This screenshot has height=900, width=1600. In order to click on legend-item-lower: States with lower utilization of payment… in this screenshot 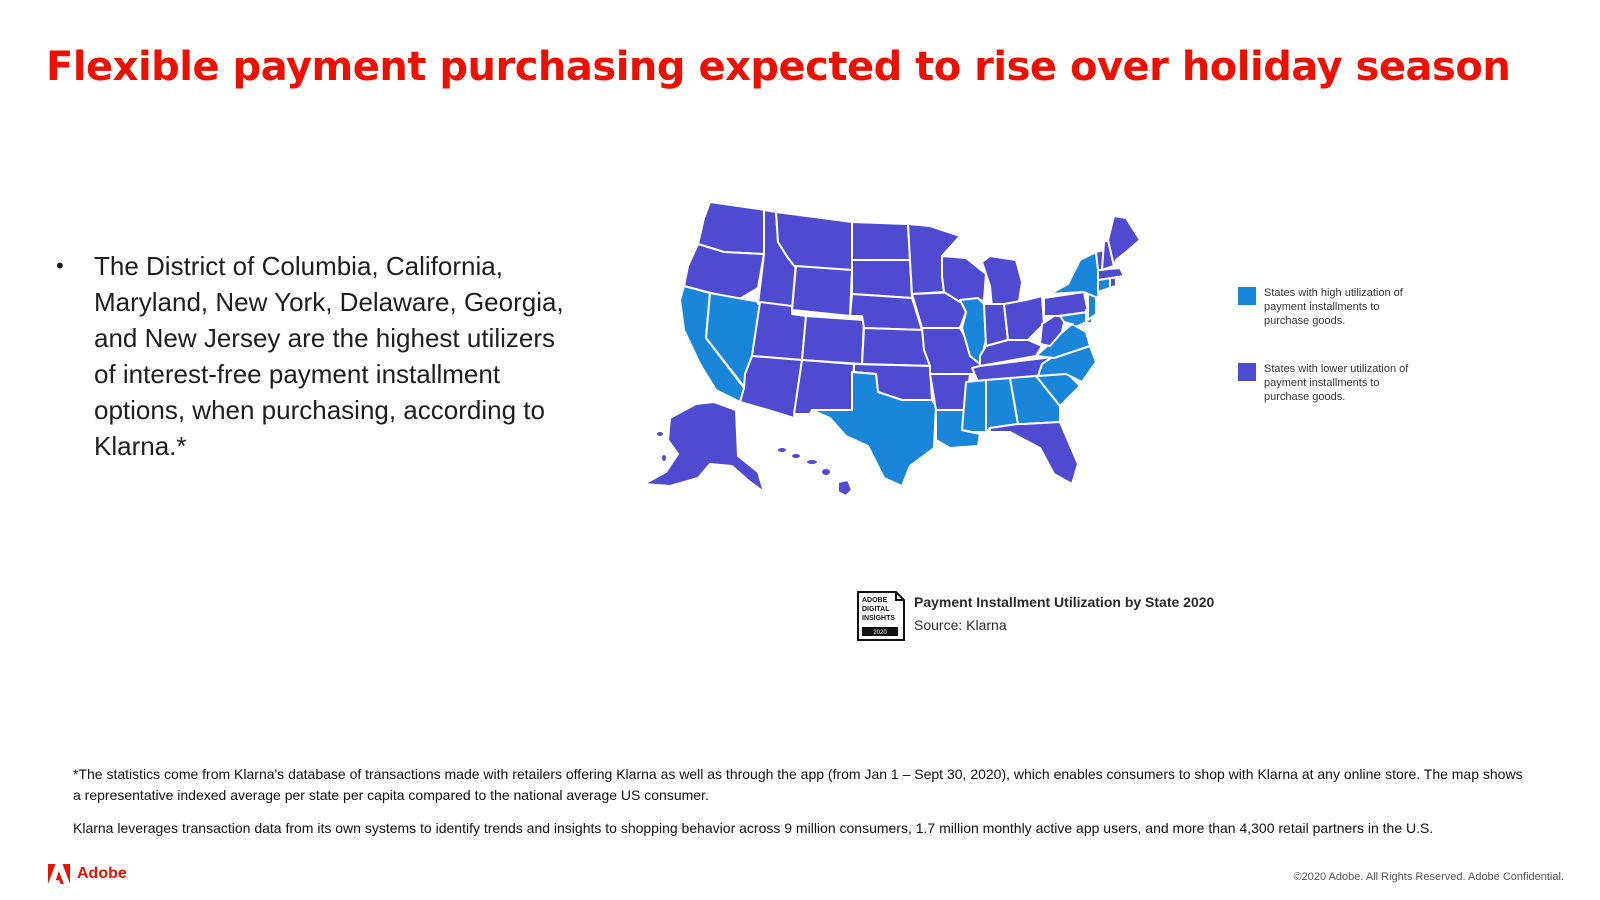, I will do `click(1328, 383)`.